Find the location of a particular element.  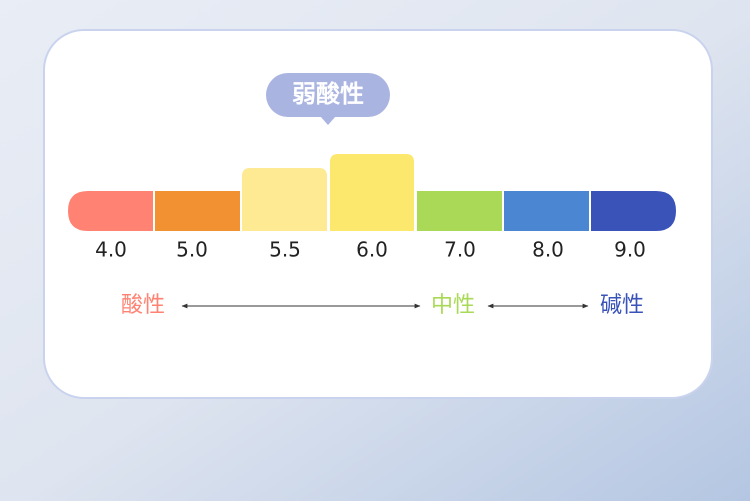

ph-label: 5.5 is located at coordinates (285, 250).